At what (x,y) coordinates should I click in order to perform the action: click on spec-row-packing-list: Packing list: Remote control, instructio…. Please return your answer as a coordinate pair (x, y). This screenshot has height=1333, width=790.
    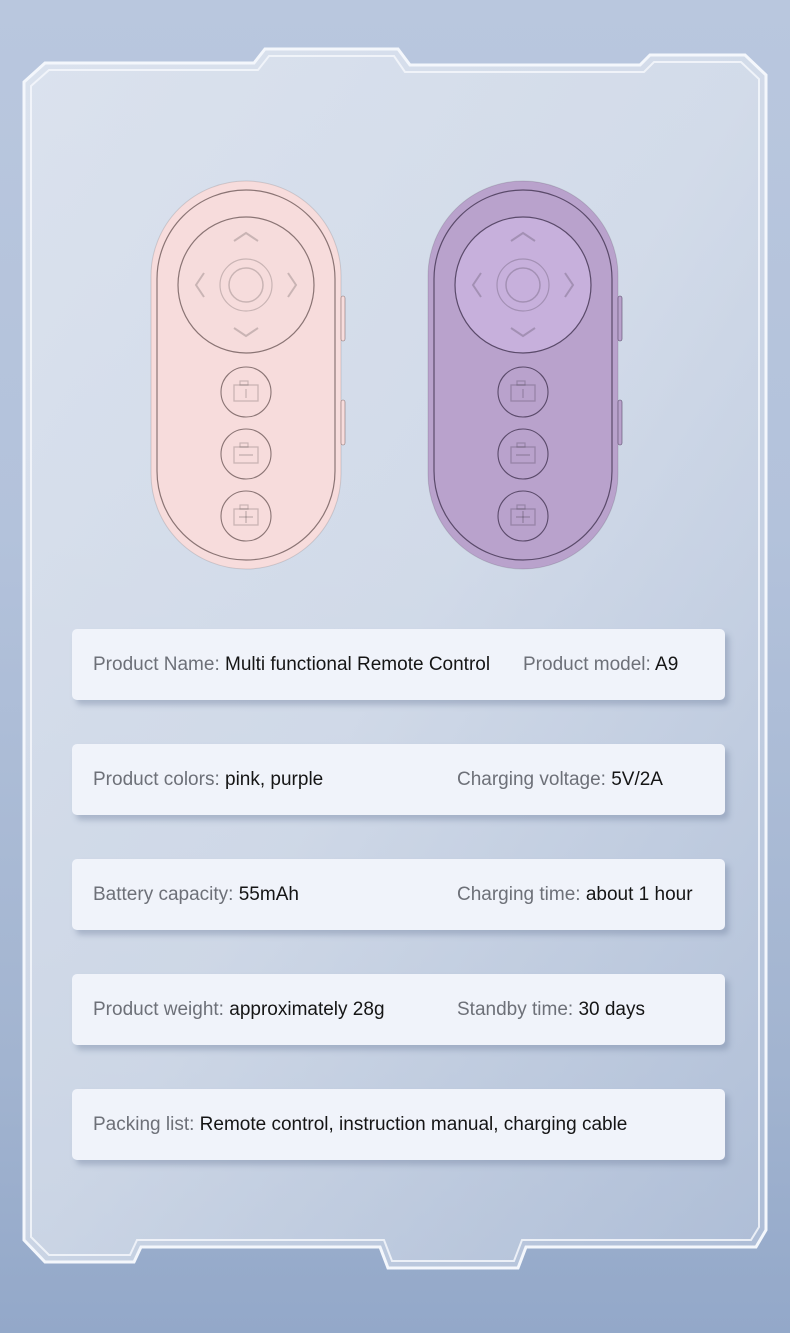
    Looking at the image, I should click on (398, 1124).